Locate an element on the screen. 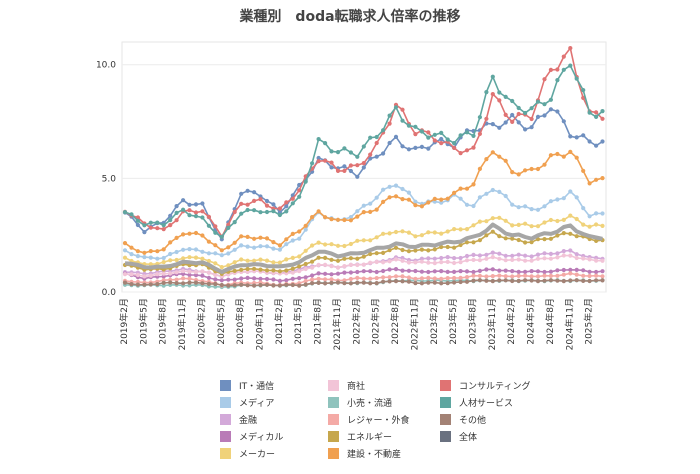  x-tick-label: 2019年8月 is located at coordinates (163, 321).